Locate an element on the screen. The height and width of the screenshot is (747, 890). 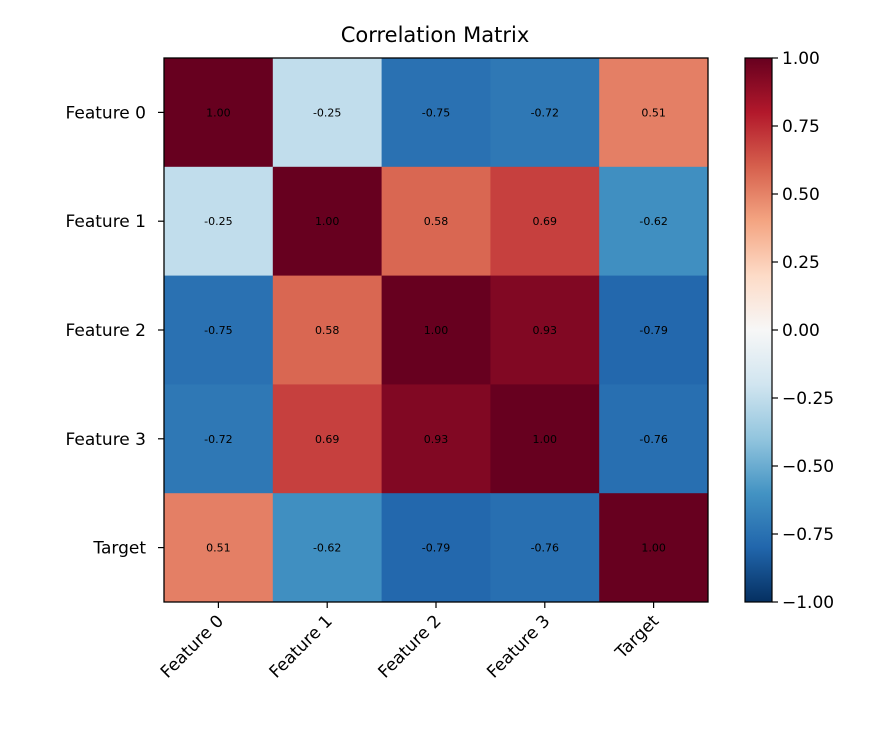
colorbar-tick-label: 0.75 is located at coordinates (801, 127).